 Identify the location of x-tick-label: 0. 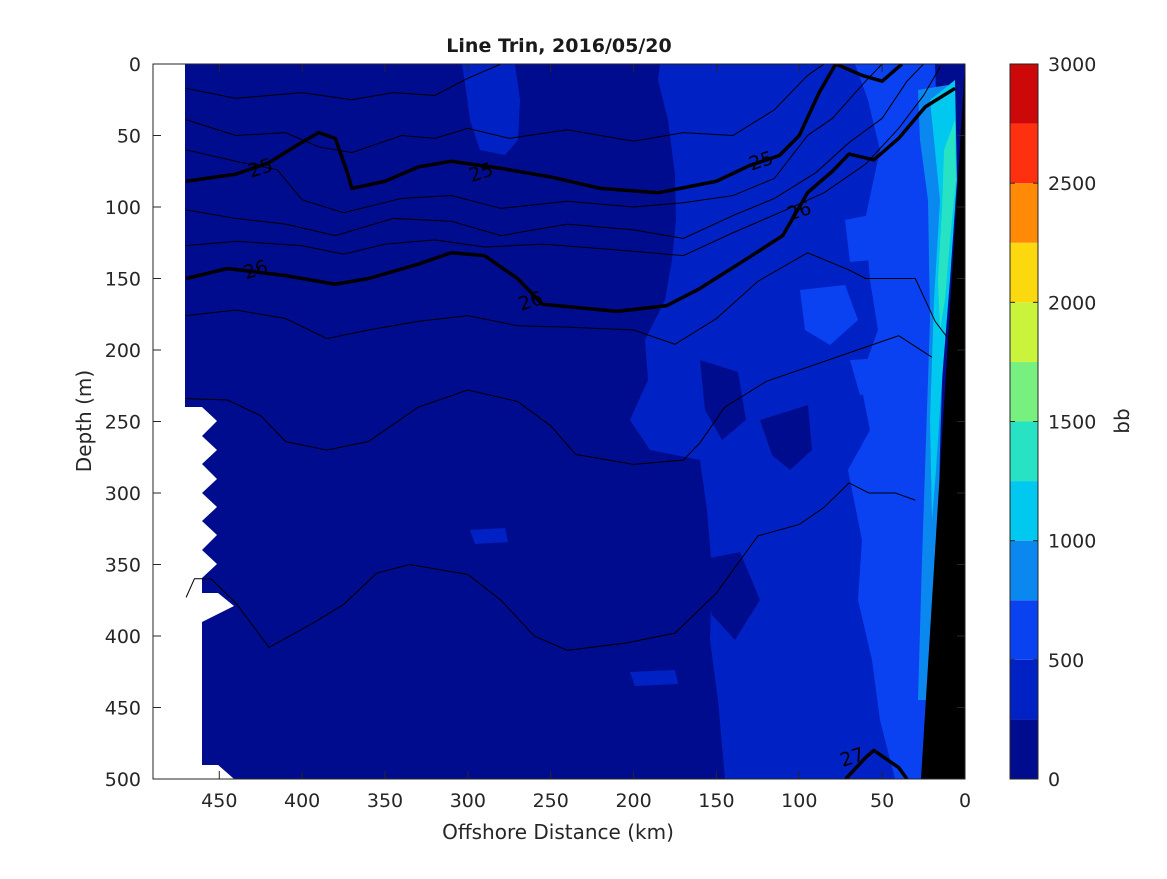
(965, 801).